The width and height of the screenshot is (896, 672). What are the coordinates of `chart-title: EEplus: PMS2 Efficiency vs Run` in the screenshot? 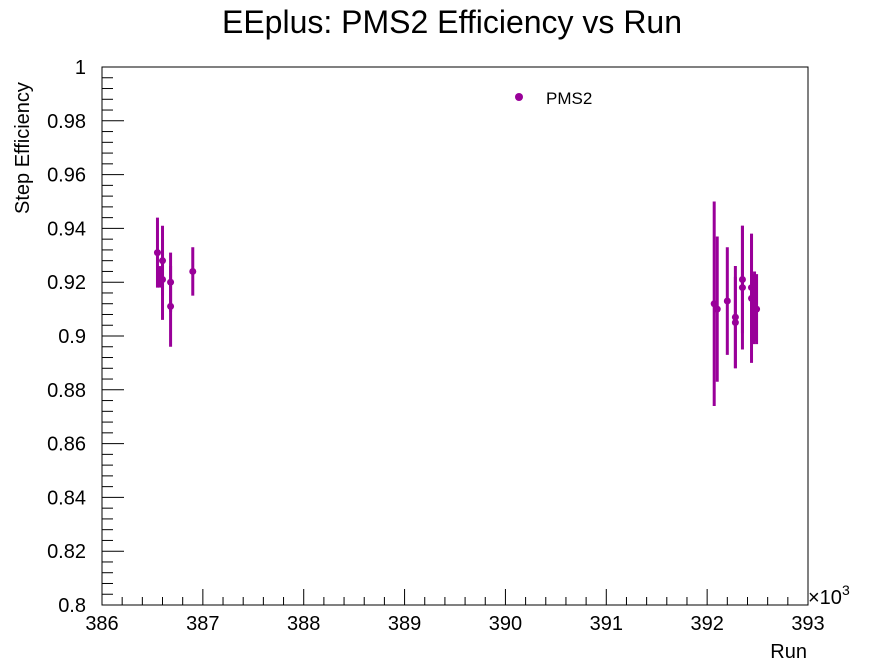 It's located at (452, 22).